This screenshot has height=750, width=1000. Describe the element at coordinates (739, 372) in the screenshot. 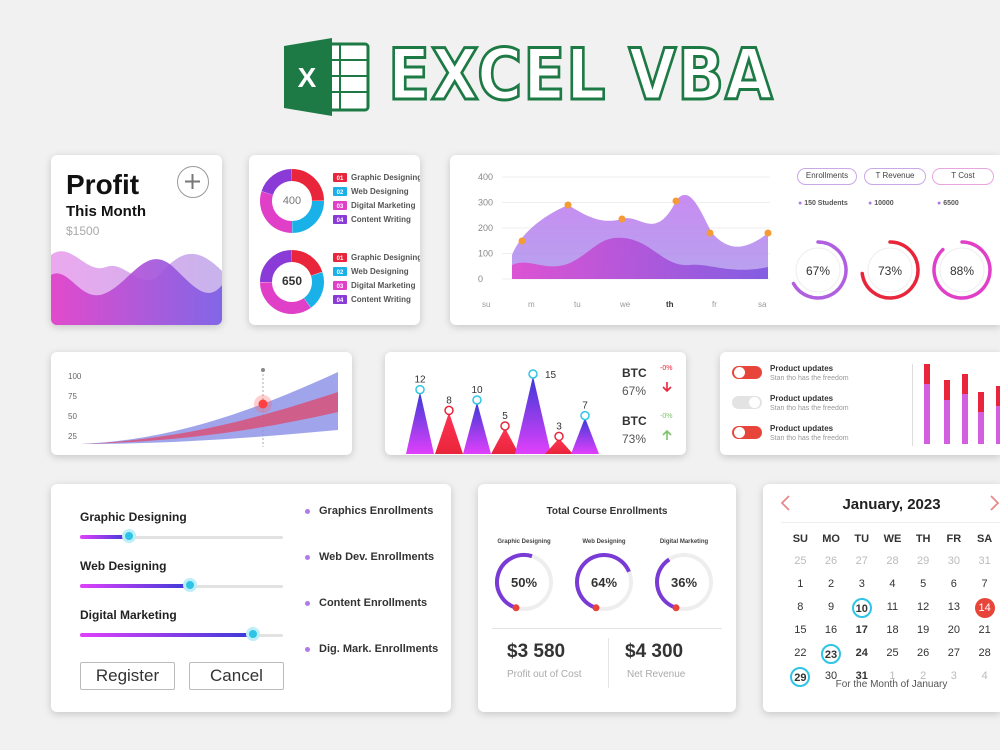

I see `toggle-knob` at that location.